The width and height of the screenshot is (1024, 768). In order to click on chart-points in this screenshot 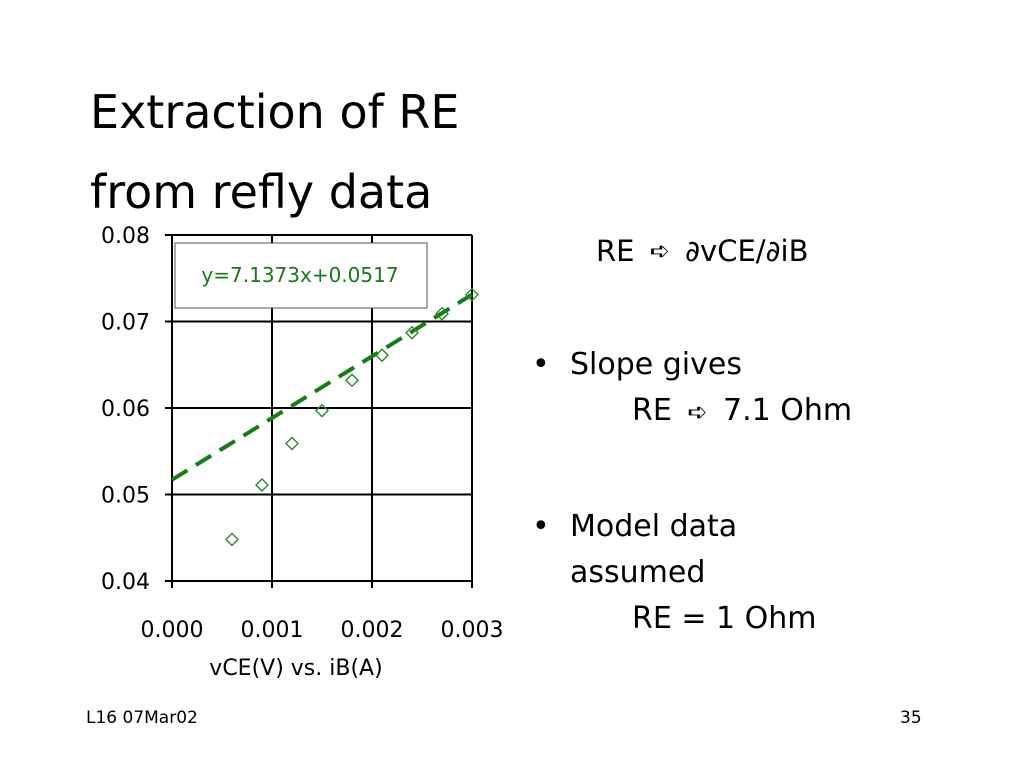, I will do `click(352, 417)`.